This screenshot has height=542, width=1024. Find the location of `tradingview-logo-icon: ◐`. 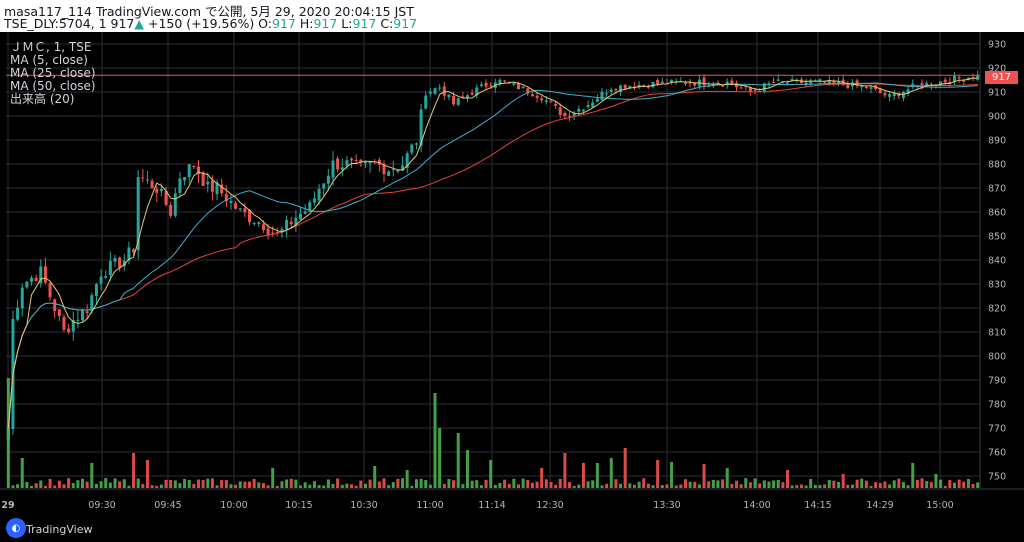

tradingview-logo-icon: ◐ is located at coordinates (16, 528).